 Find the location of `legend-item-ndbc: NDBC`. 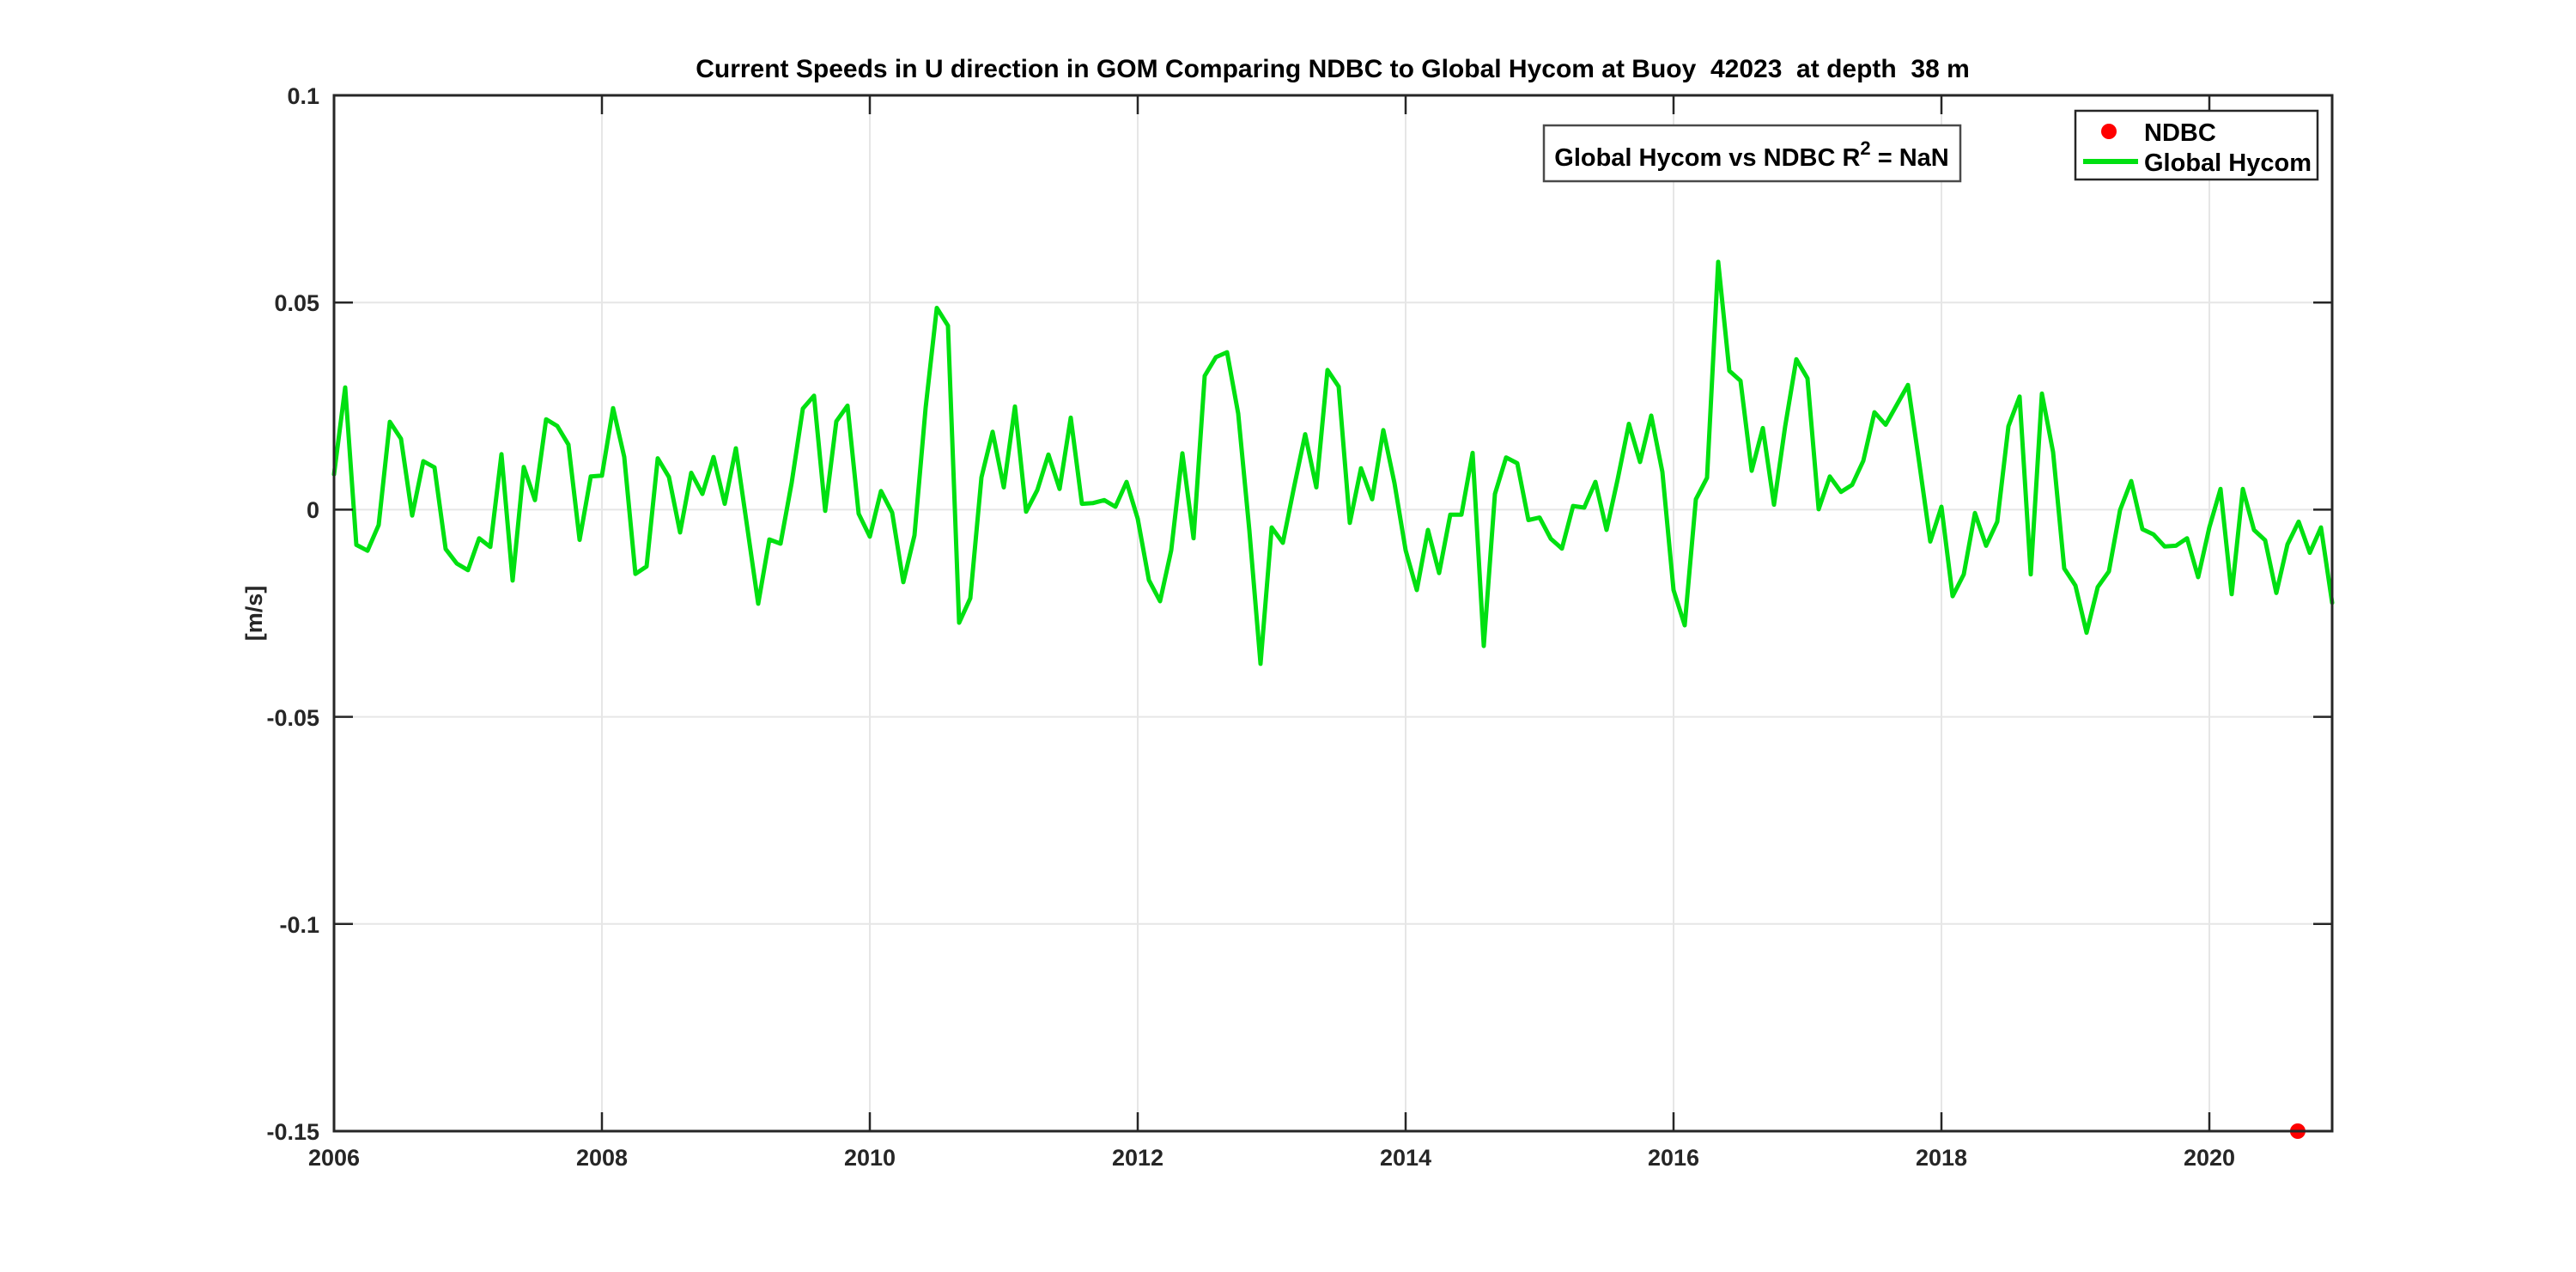

legend-item-ndbc: NDBC is located at coordinates (2158, 133).